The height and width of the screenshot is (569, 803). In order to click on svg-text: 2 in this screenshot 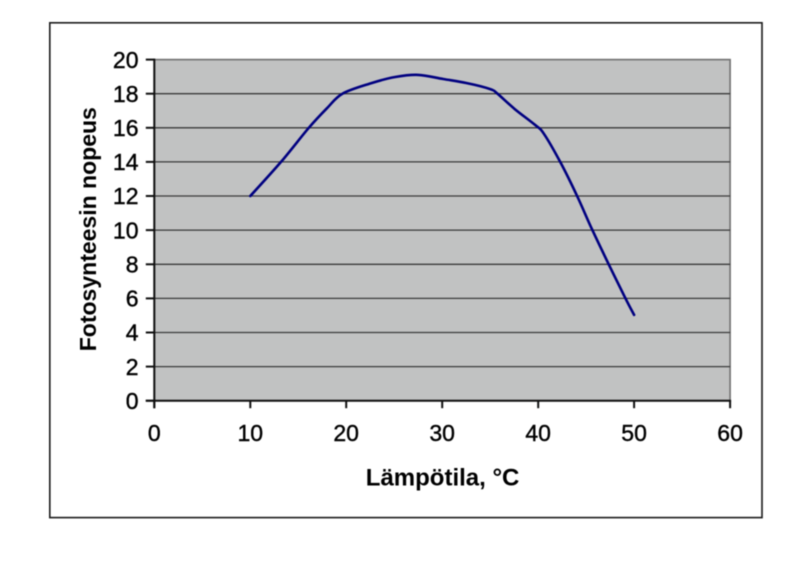, I will do `click(132, 367)`.